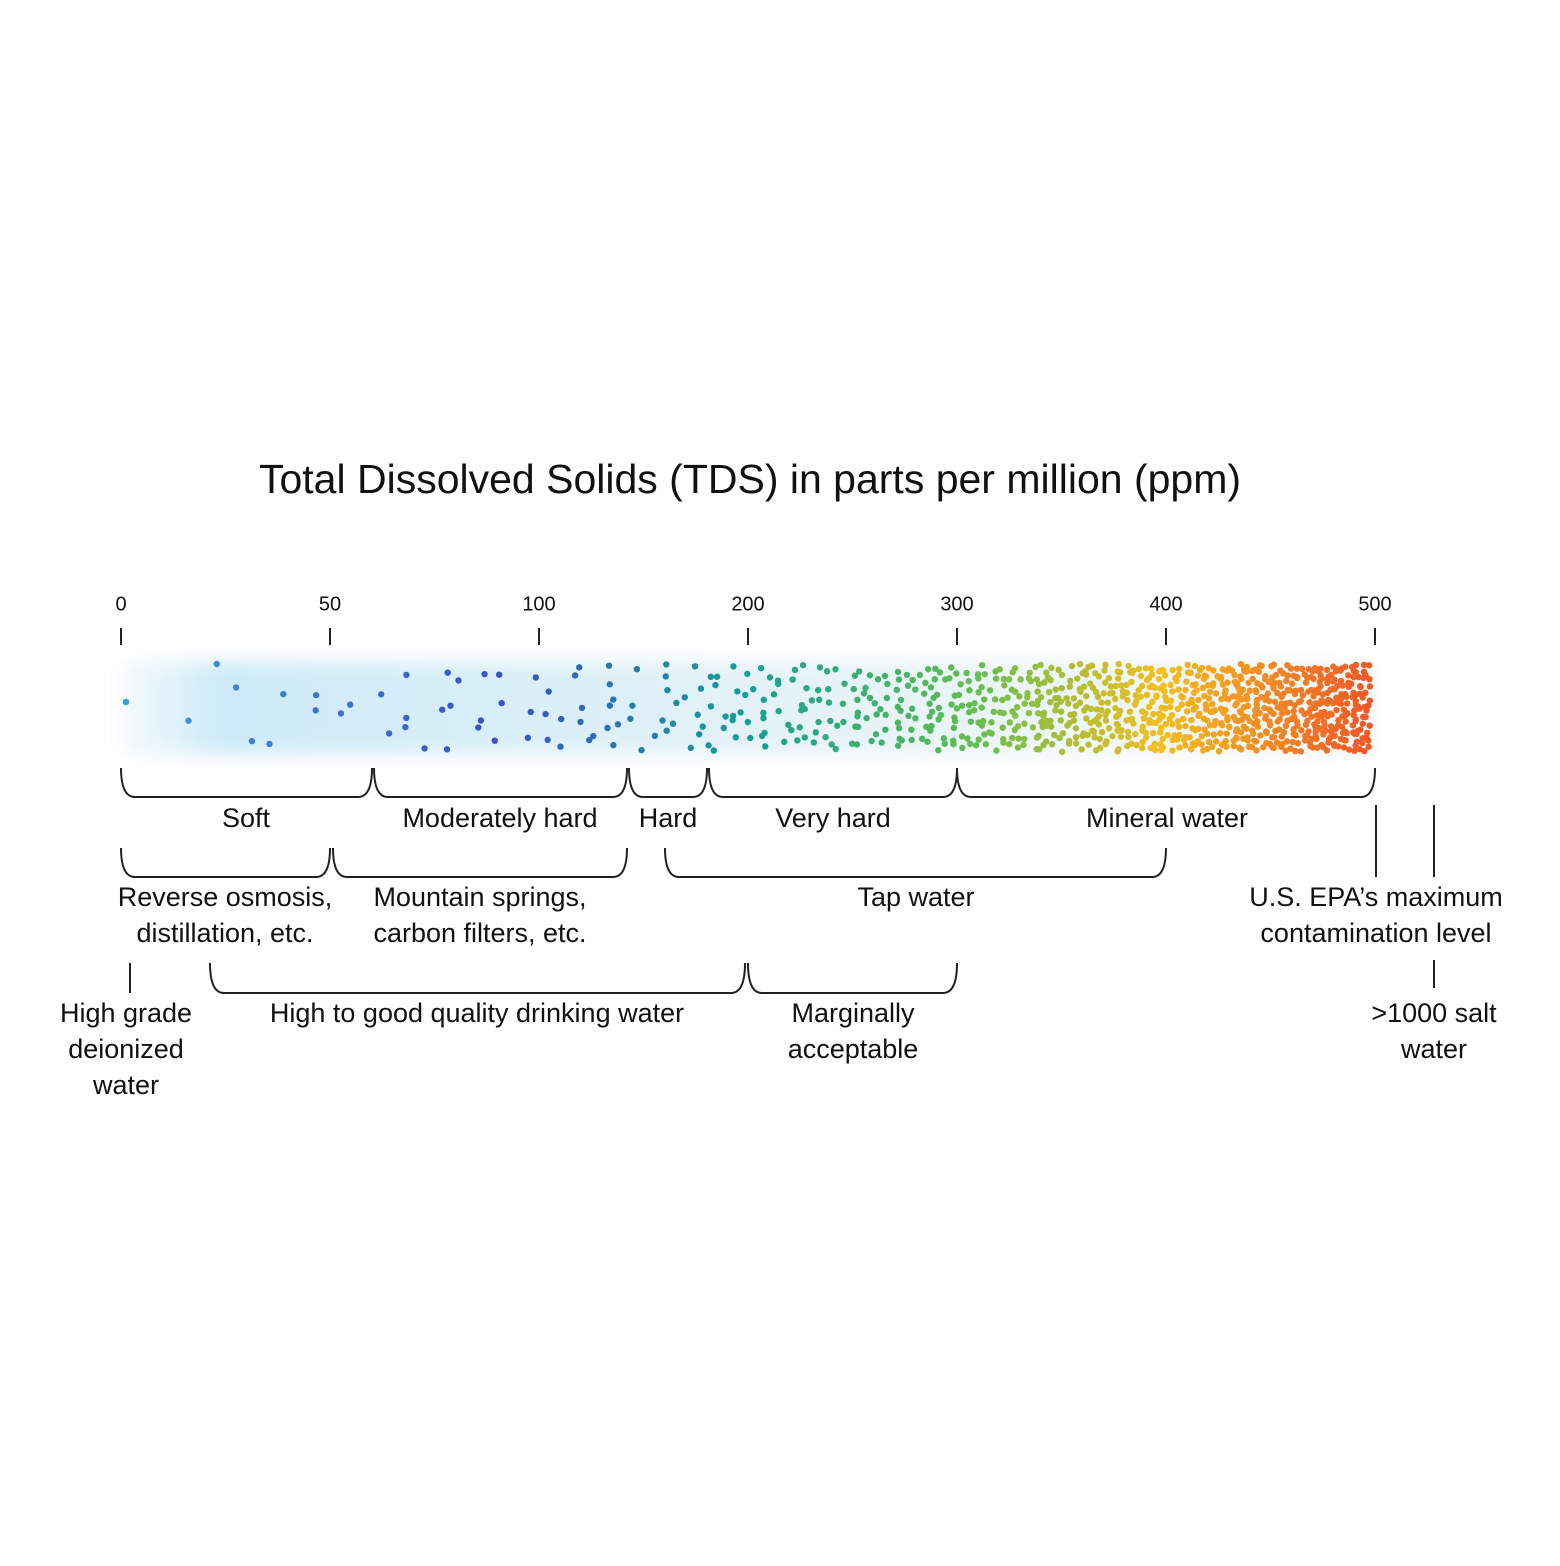  I want to click on label: Marginally, so click(853, 1013).